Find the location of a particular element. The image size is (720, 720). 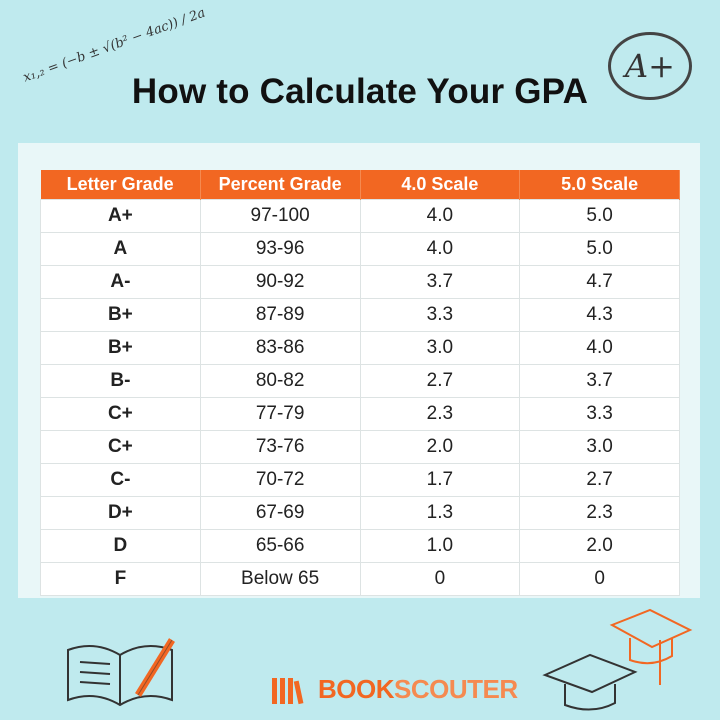

table-cell: F is located at coordinates (120, 579).